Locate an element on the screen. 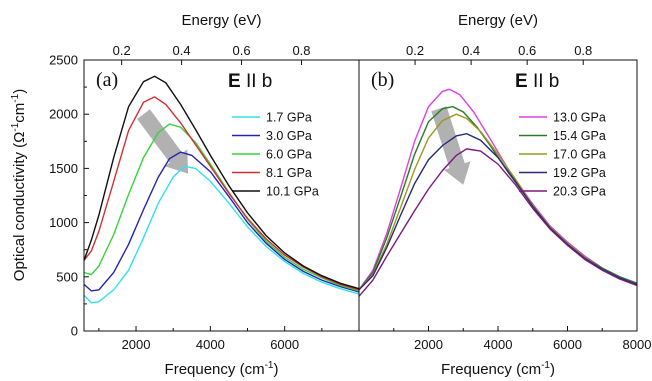 The width and height of the screenshot is (652, 381). y-axis-unit-cm: cm is located at coordinates (19, 113).